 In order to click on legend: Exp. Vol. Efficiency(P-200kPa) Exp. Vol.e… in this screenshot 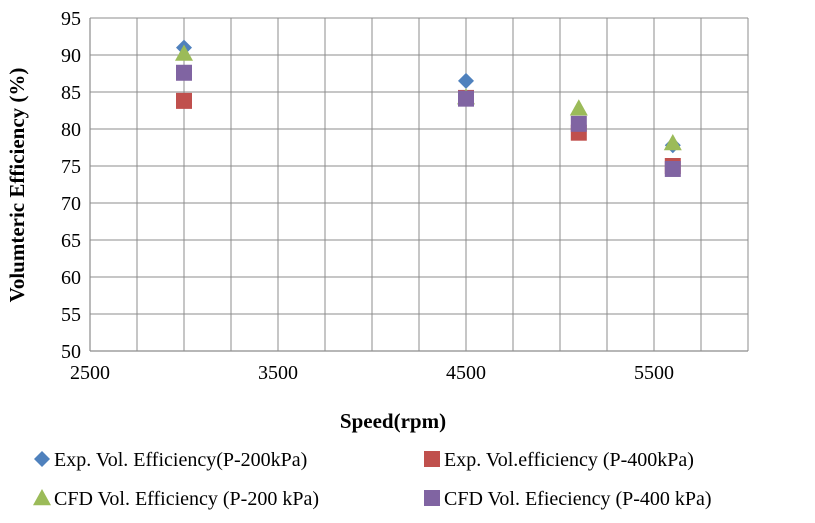, I will do `click(372, 479)`.